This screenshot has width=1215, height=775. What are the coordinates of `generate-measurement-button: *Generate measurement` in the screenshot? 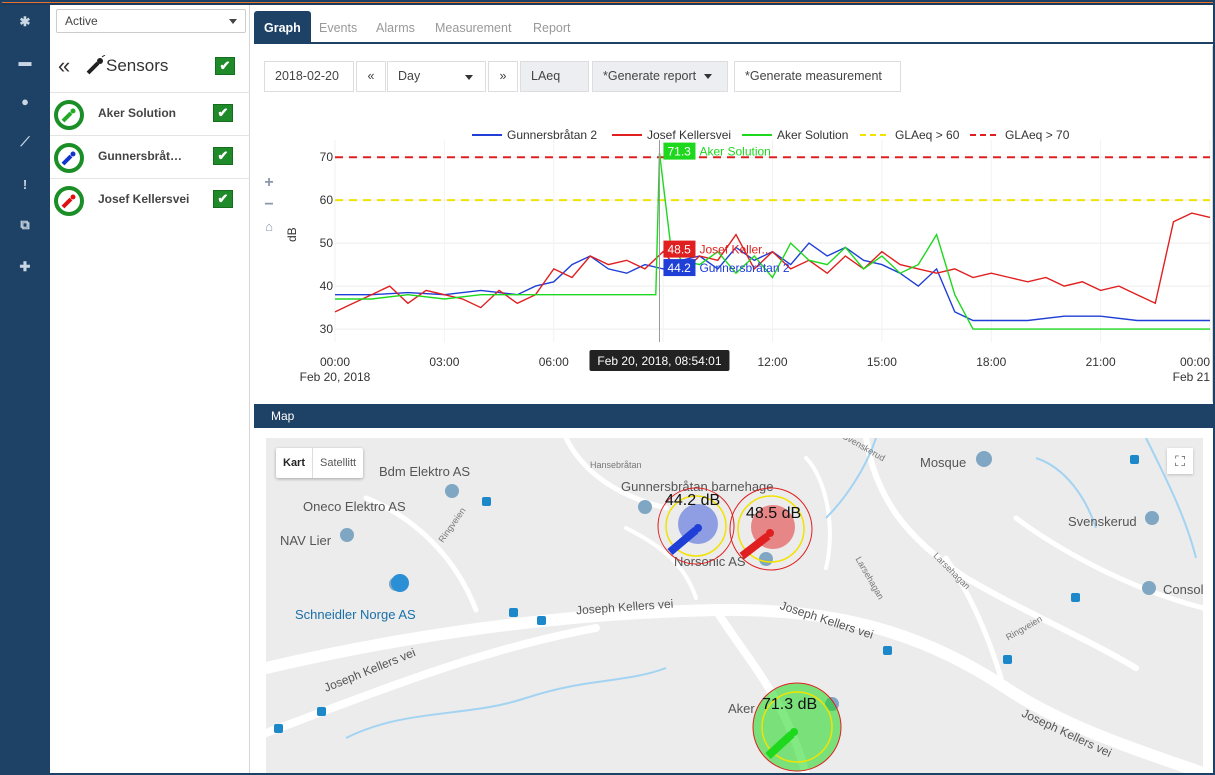 It's located at (817, 76).